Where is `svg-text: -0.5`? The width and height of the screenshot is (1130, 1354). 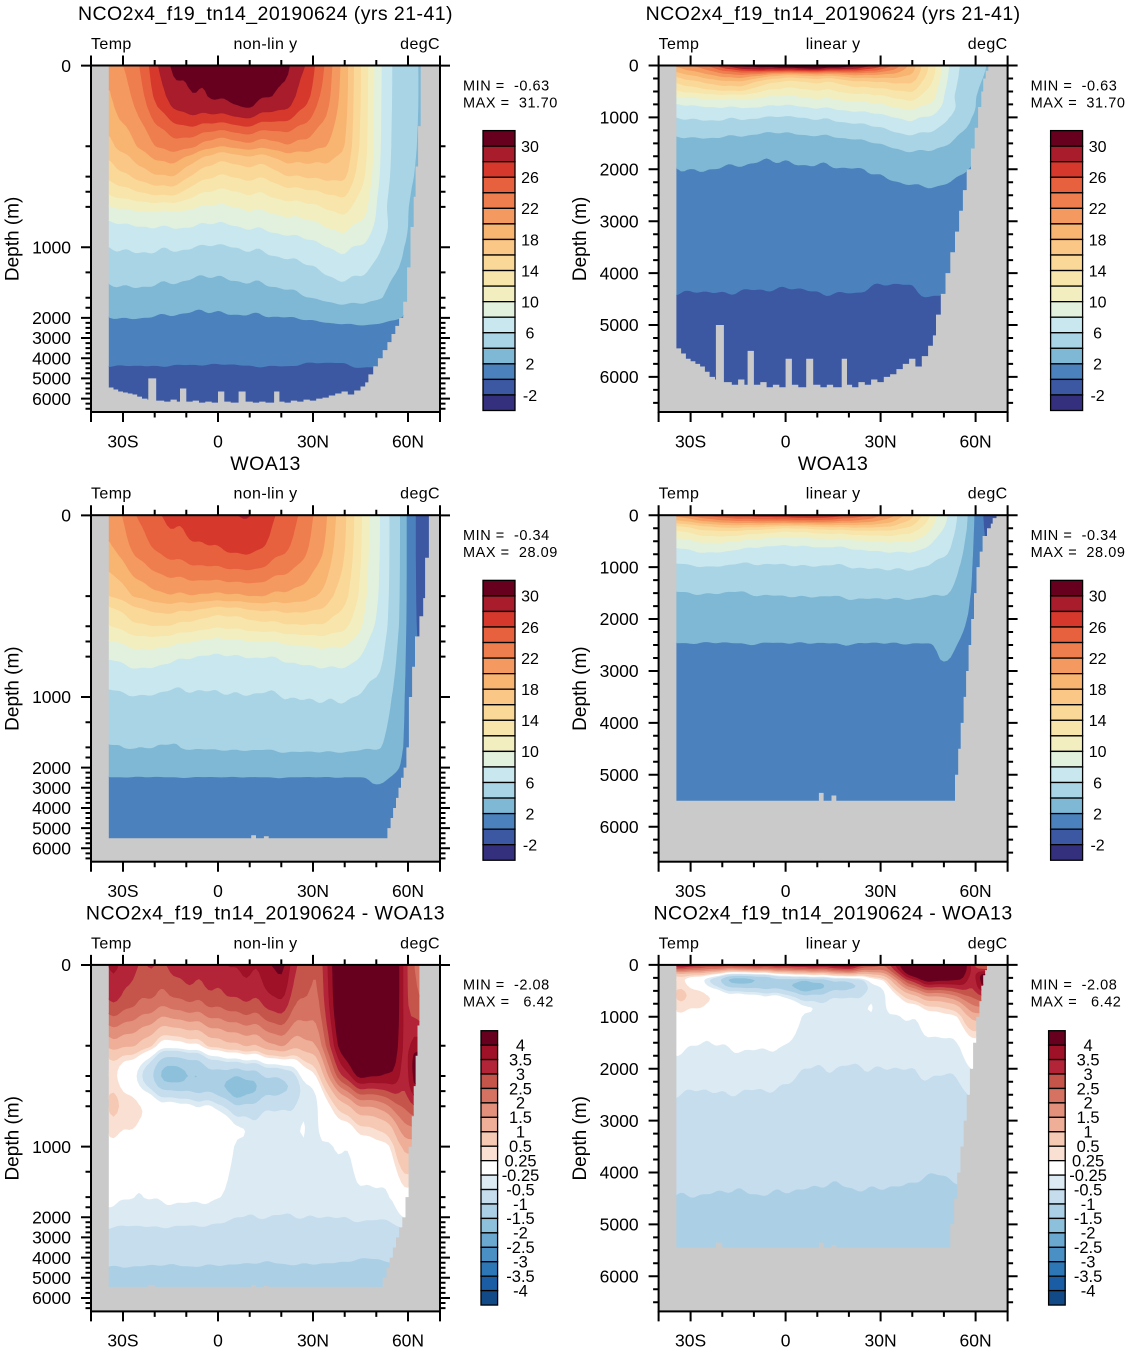
svg-text: -0.5 is located at coordinates (520, 1190).